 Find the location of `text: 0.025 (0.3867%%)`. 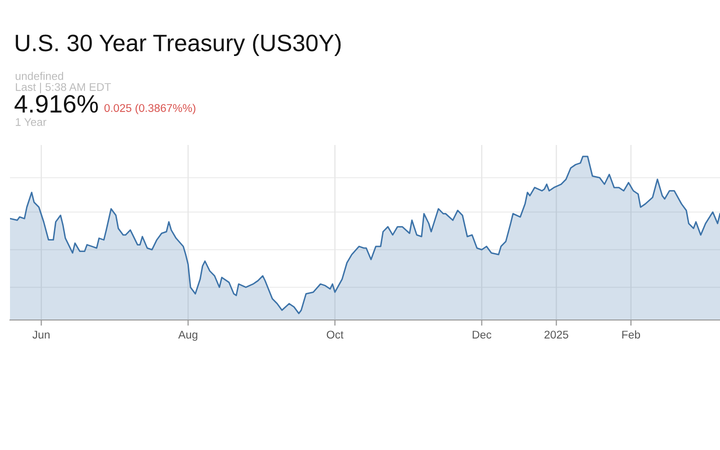

text: 0.025 (0.3867%%) is located at coordinates (150, 109).